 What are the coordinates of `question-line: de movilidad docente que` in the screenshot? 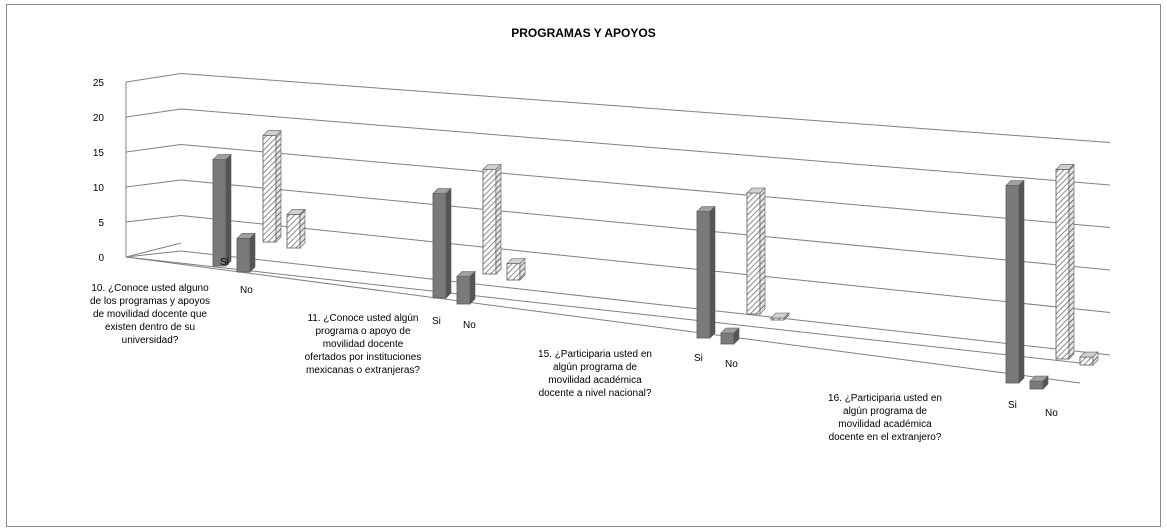 It's located at (150, 314).